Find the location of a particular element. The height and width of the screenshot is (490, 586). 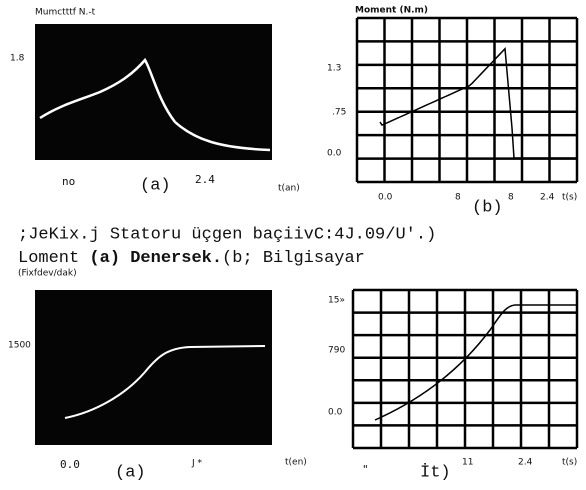

y-label: Mumctttf N.-t is located at coordinates (65, 13).